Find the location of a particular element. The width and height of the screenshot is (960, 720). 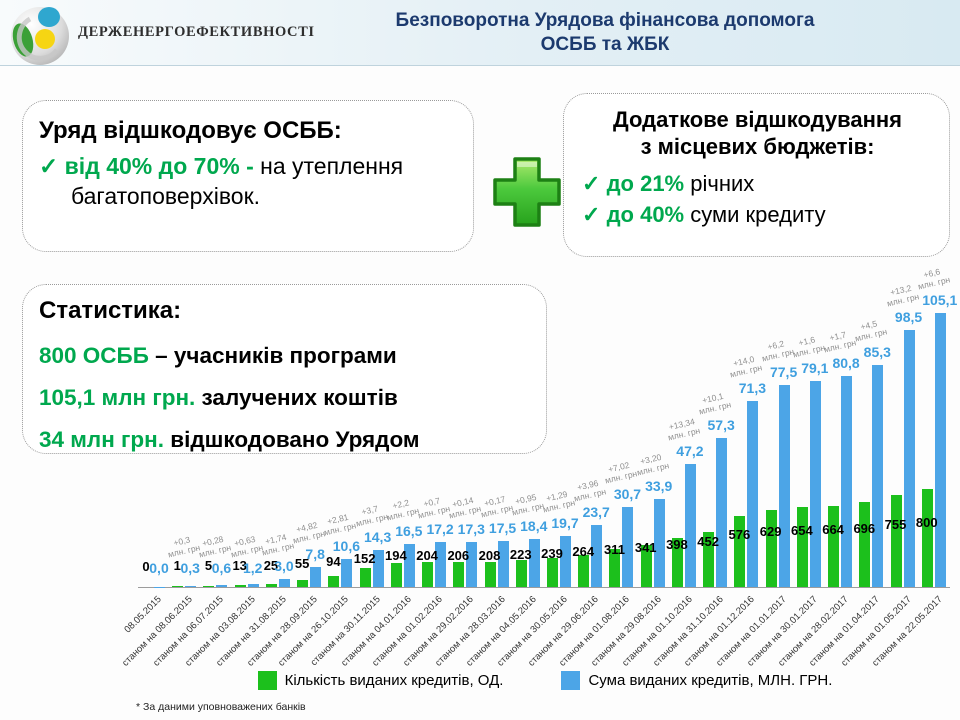

count-label: 204 is located at coordinates (427, 555).